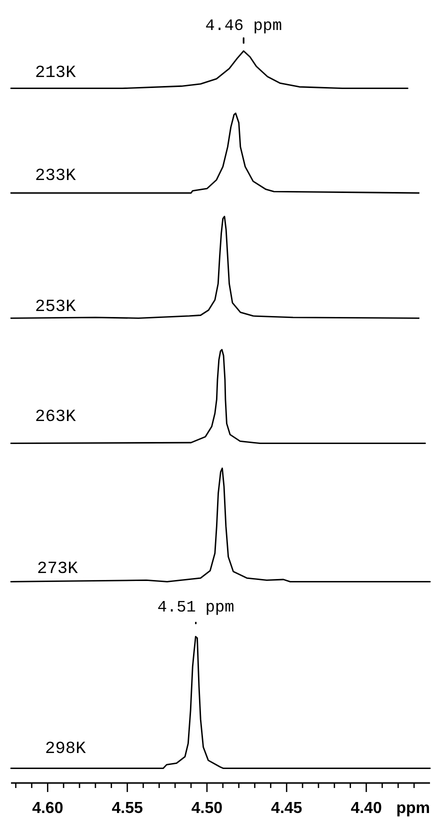  I want to click on x-tick-label: 4.55, so click(127, 808).